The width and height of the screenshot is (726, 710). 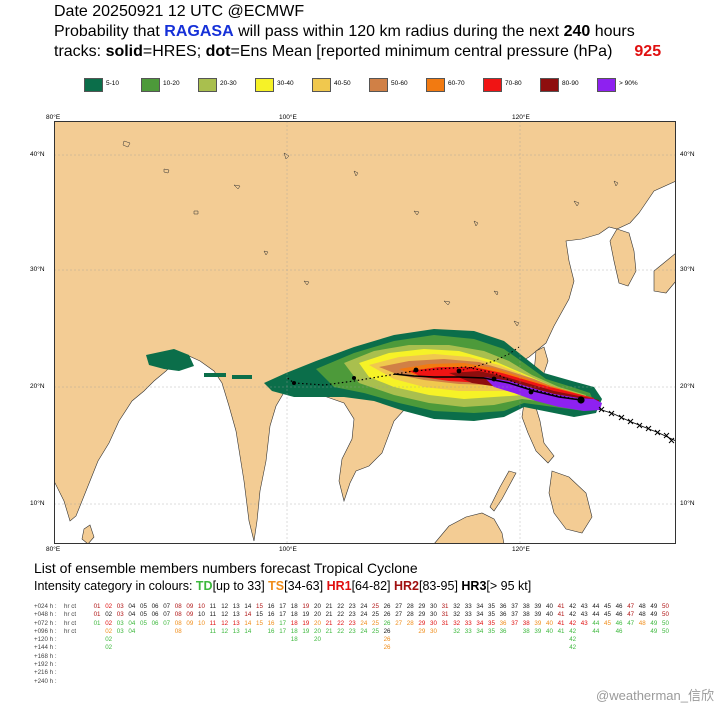 What do you see at coordinates (399, 615) in the screenshot?
I see `member-number: 27` at bounding box center [399, 615].